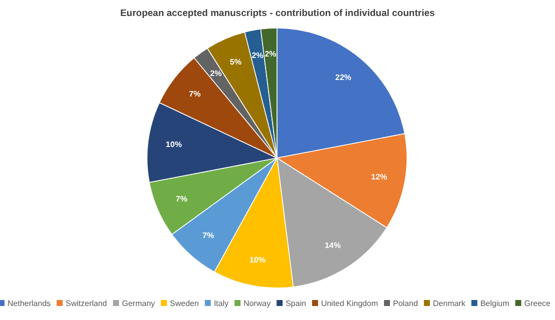  What do you see at coordinates (332, 245) in the screenshot?
I see `data-label: 14%` at bounding box center [332, 245].